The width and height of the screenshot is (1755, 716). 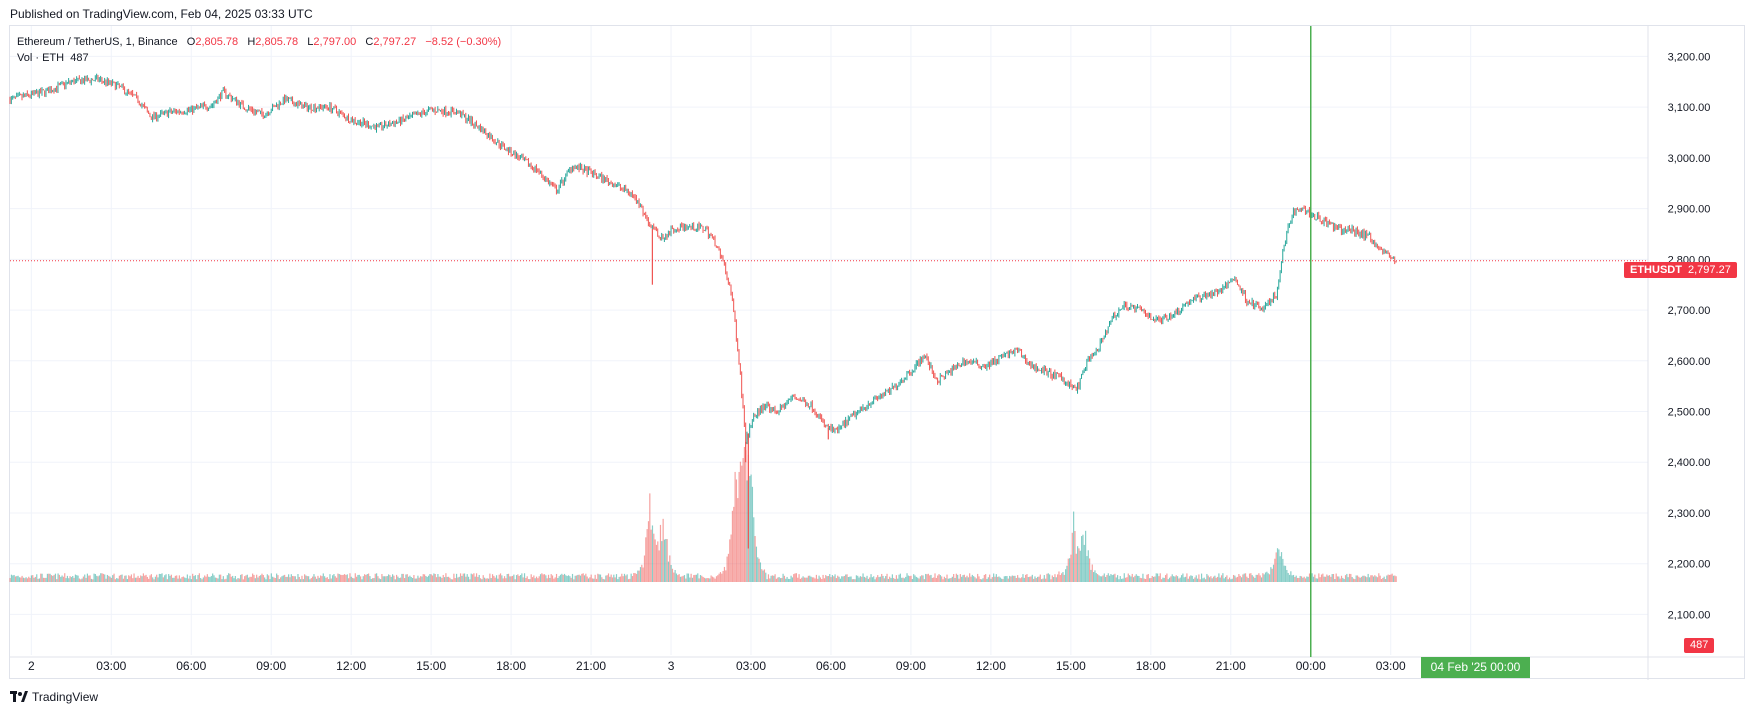 What do you see at coordinates (1689, 565) in the screenshot?
I see `y-tick-label: 2,200.00` at bounding box center [1689, 565].